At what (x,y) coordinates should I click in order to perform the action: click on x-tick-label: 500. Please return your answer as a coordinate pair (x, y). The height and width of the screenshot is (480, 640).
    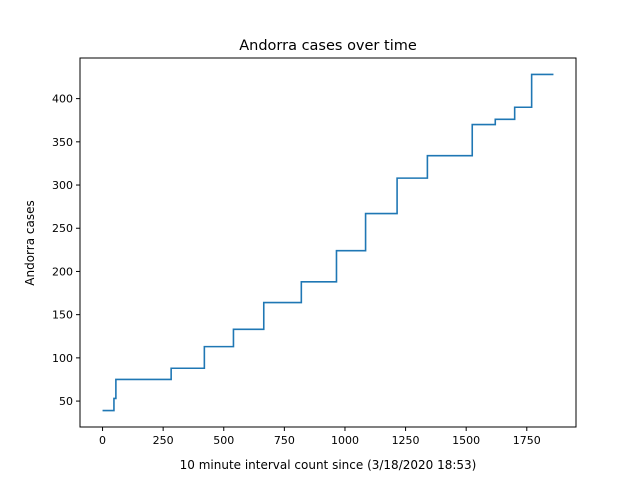
    Looking at the image, I should click on (223, 440).